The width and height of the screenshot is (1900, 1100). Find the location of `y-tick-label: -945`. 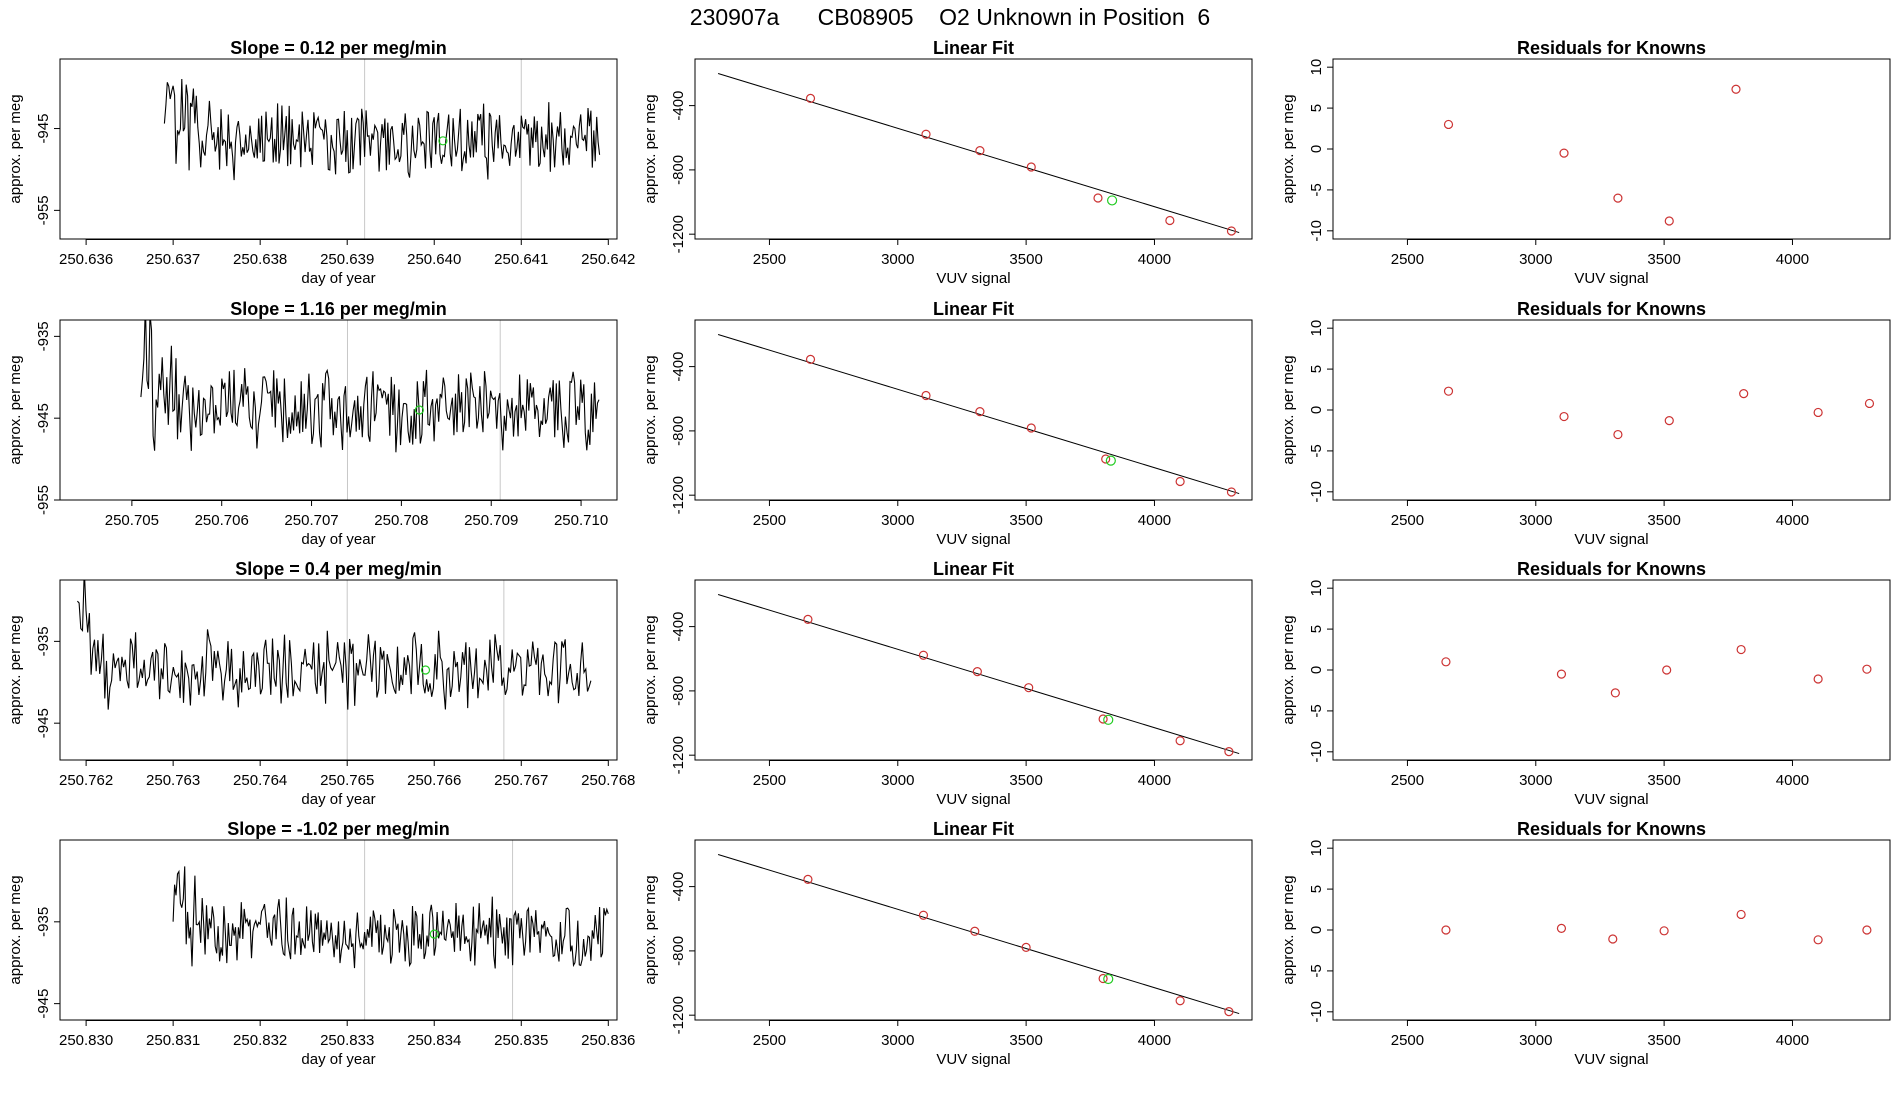

y-tick-label: -945 is located at coordinates (43, 723).